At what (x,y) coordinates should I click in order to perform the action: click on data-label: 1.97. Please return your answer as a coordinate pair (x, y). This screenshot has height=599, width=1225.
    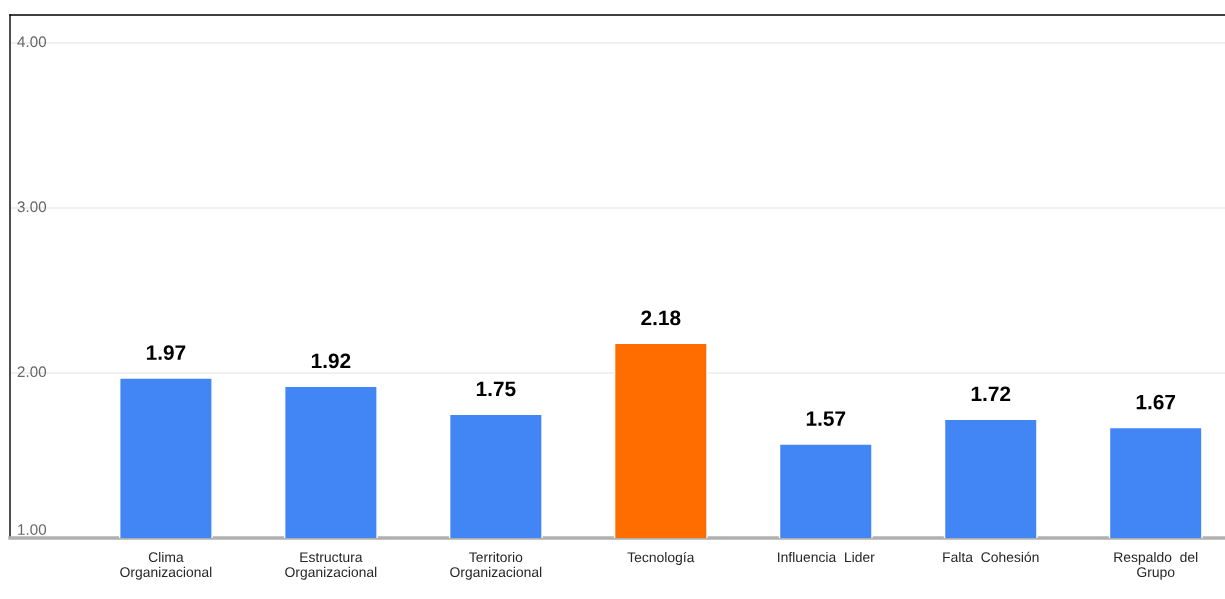
    Looking at the image, I should click on (166, 352).